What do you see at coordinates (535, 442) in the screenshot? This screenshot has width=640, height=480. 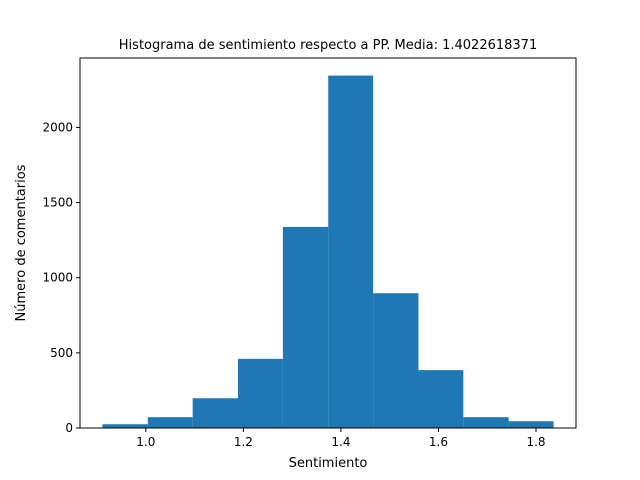 I see `x-tick-label: 1.8` at bounding box center [535, 442].